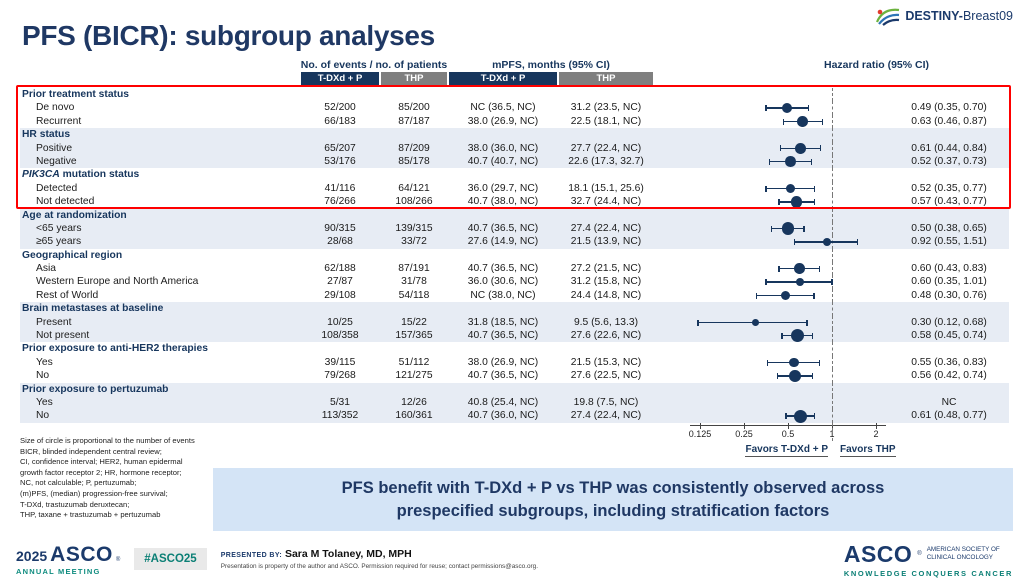 This screenshot has height=585, width=1027. What do you see at coordinates (949, 376) in the screenshot?
I see `hr-value: 0.56 (0.42, 0.74)` at bounding box center [949, 376].